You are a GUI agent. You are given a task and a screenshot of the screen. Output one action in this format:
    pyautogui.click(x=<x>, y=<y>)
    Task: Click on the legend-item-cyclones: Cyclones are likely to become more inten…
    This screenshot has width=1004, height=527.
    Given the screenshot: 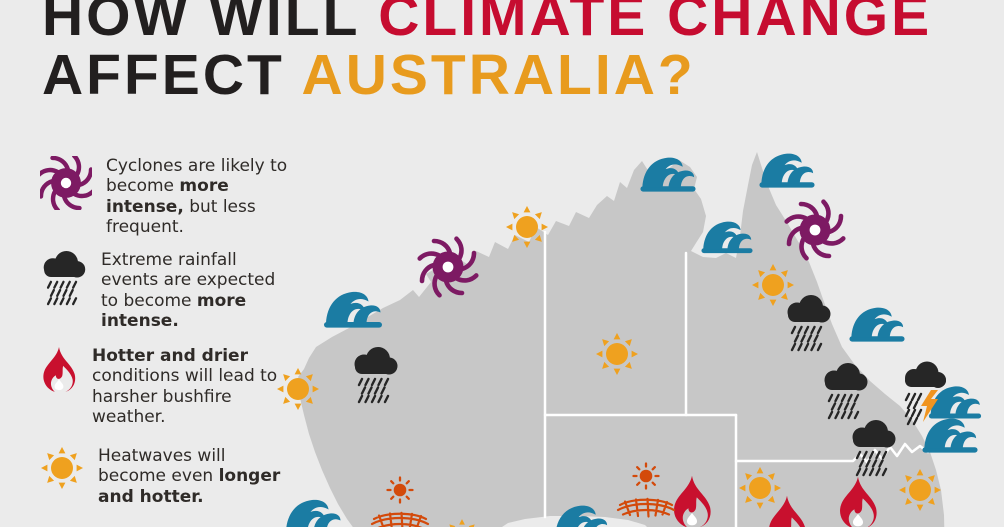 What is the action you would take?
    pyautogui.click(x=171, y=197)
    